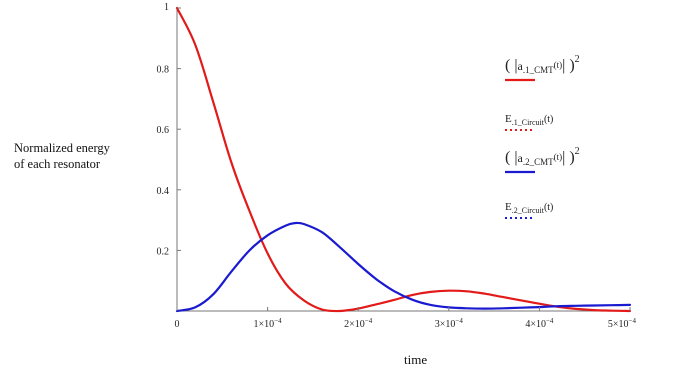 The height and width of the screenshot is (380, 675). I want to click on legend-label: E.1_Circuit(t), so click(529, 120).